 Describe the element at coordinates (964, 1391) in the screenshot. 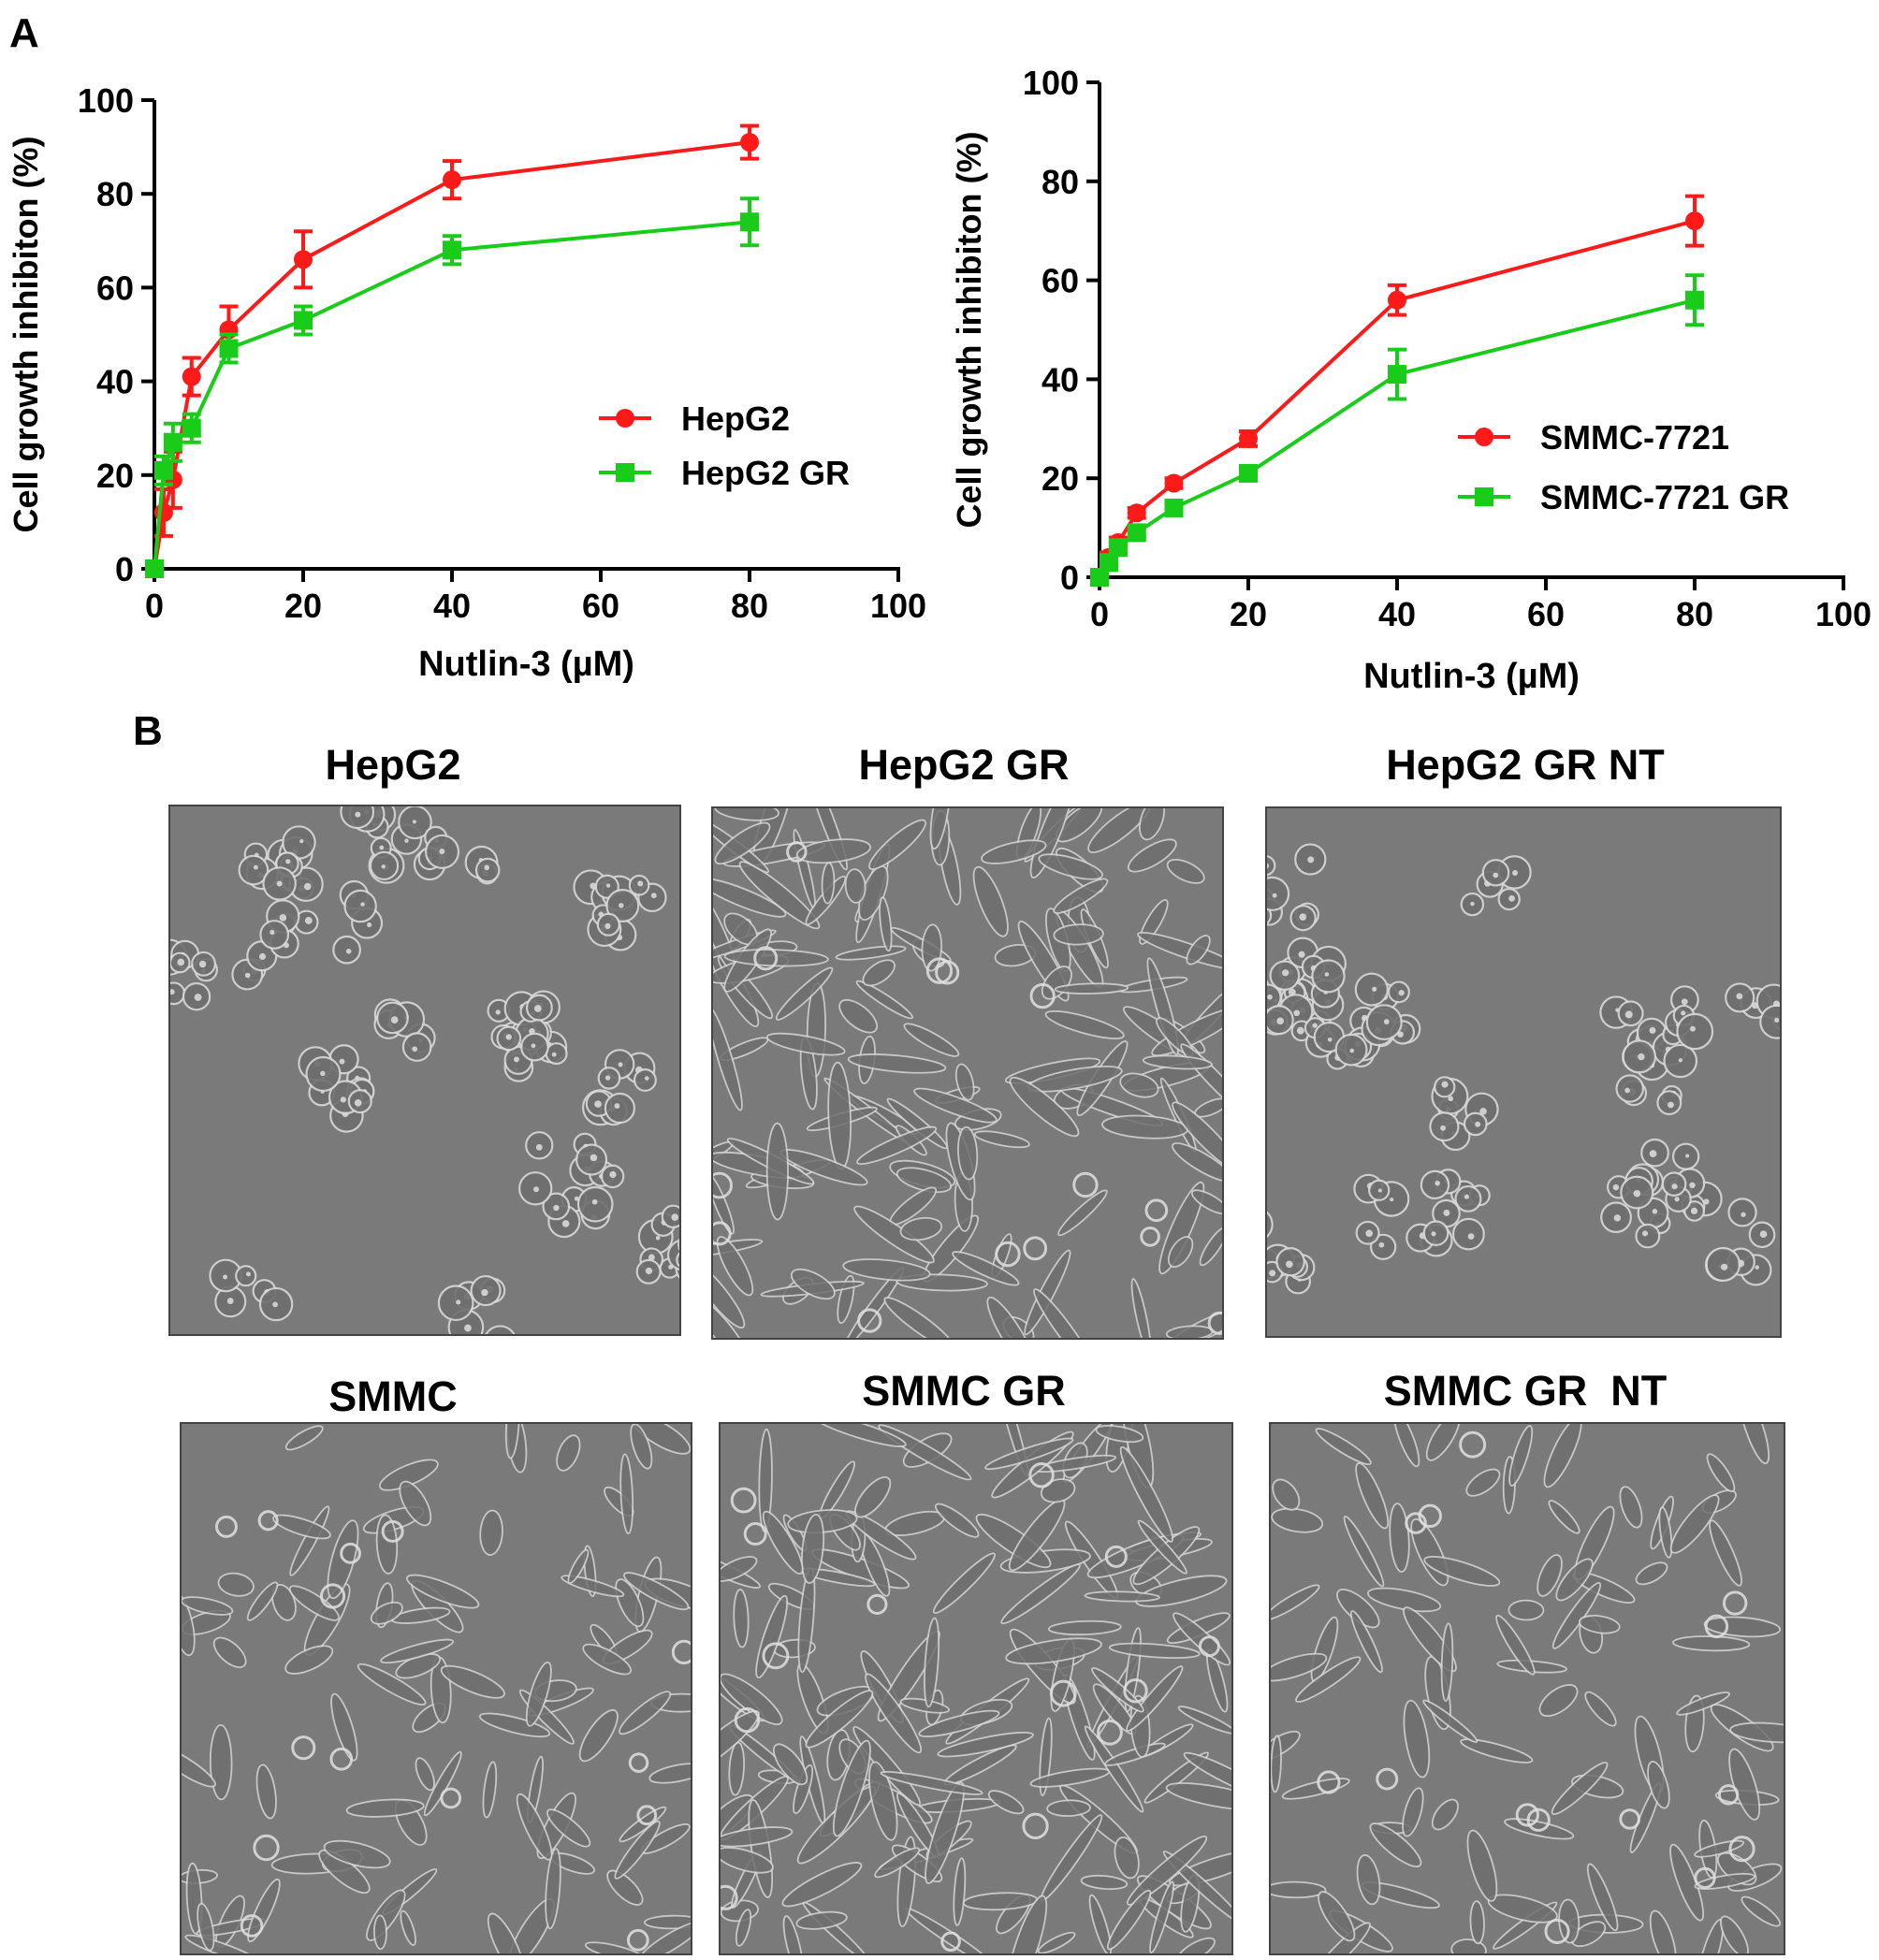

I see `micrograph-title-smmc-gr: SMMC GR` at that location.